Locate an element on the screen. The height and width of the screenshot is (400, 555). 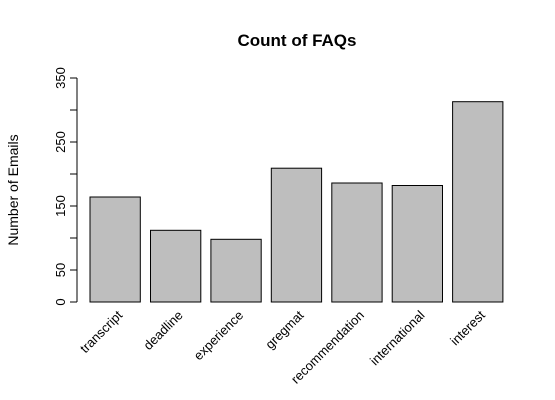
bar-recommendation is located at coordinates (357, 242).